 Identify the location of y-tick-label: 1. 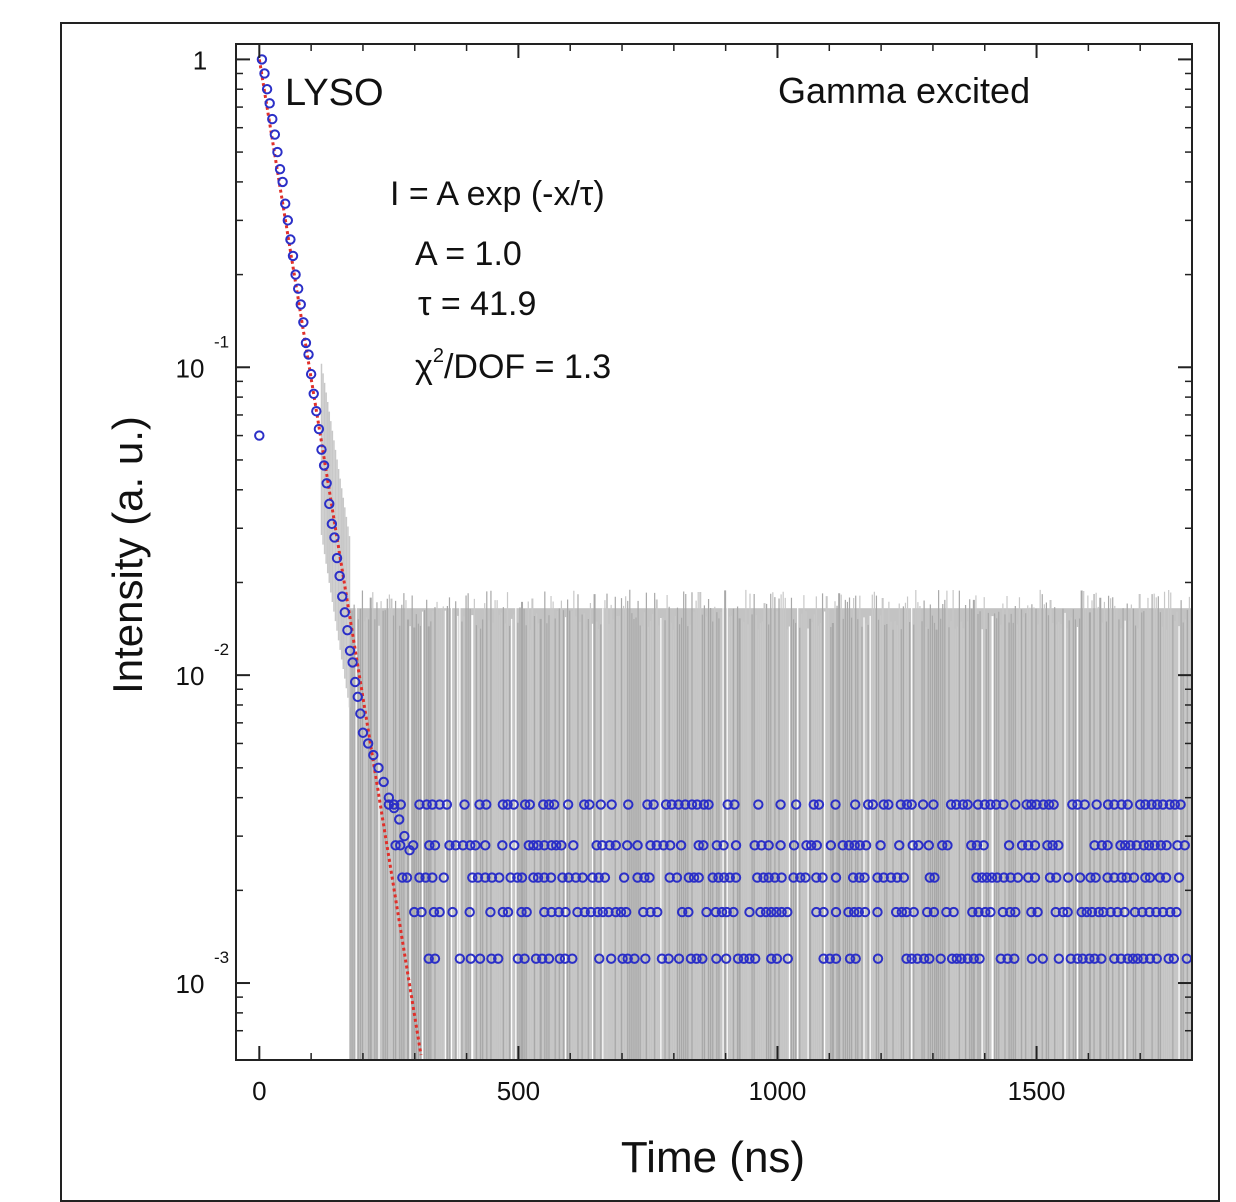
(200, 60).